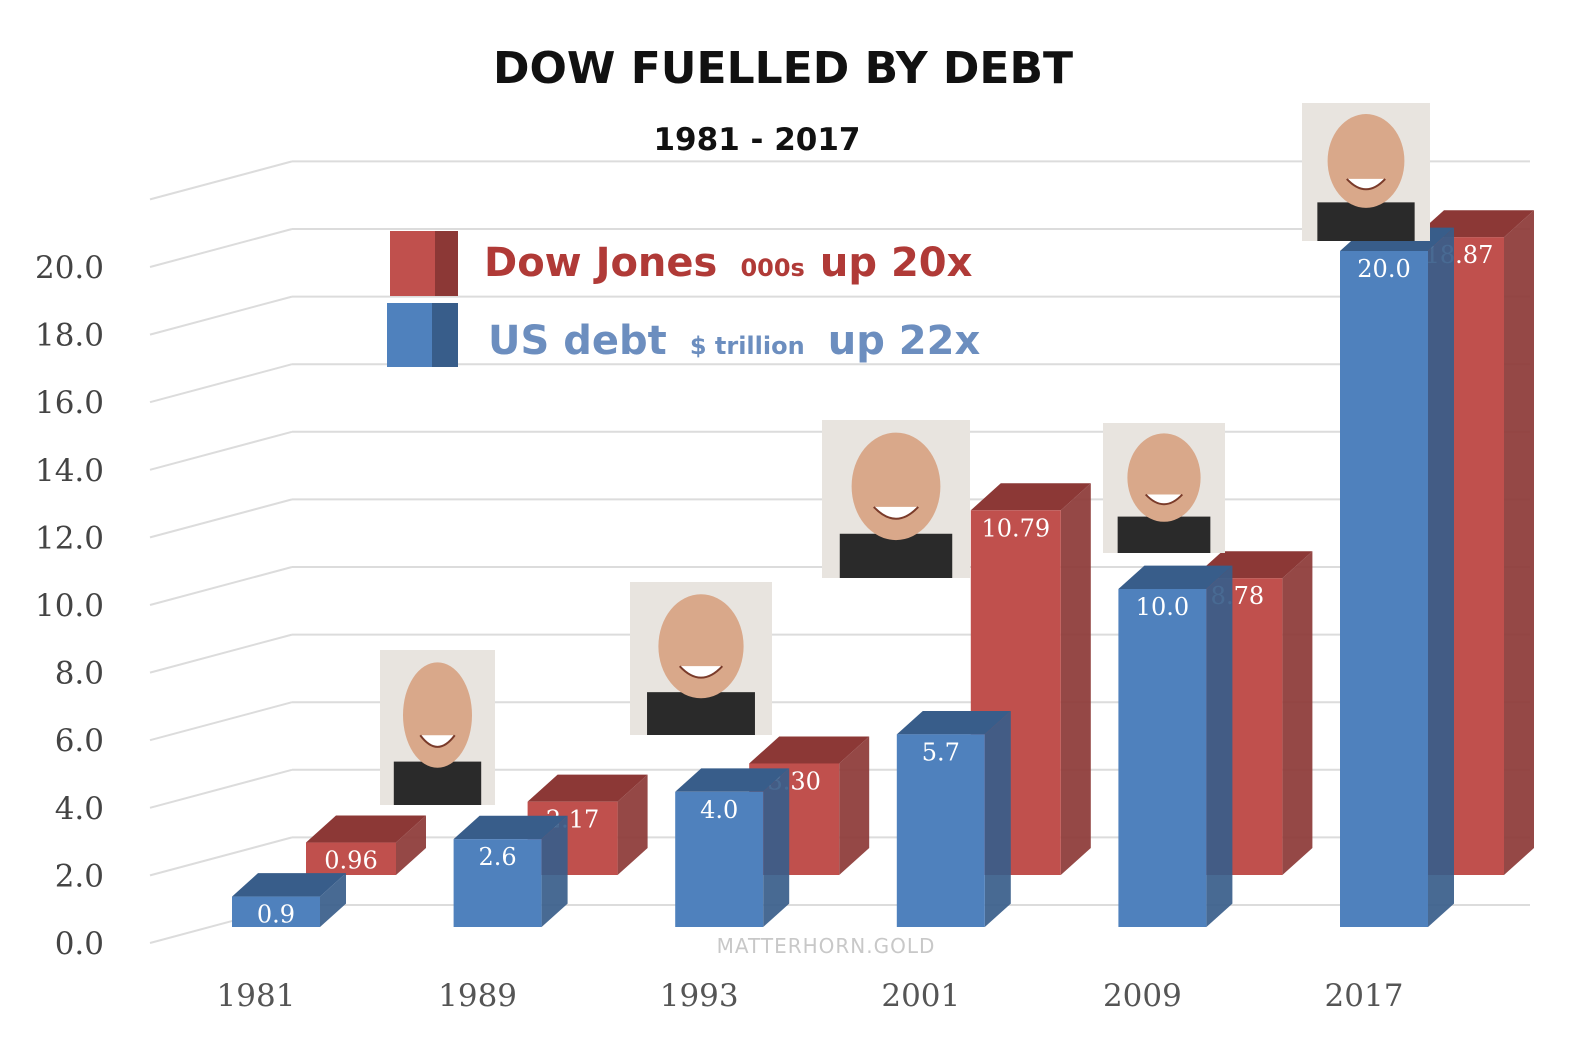 This screenshot has width=1584, height=1038. I want to click on debt-bar-data-label: 5.7, so click(941, 752).